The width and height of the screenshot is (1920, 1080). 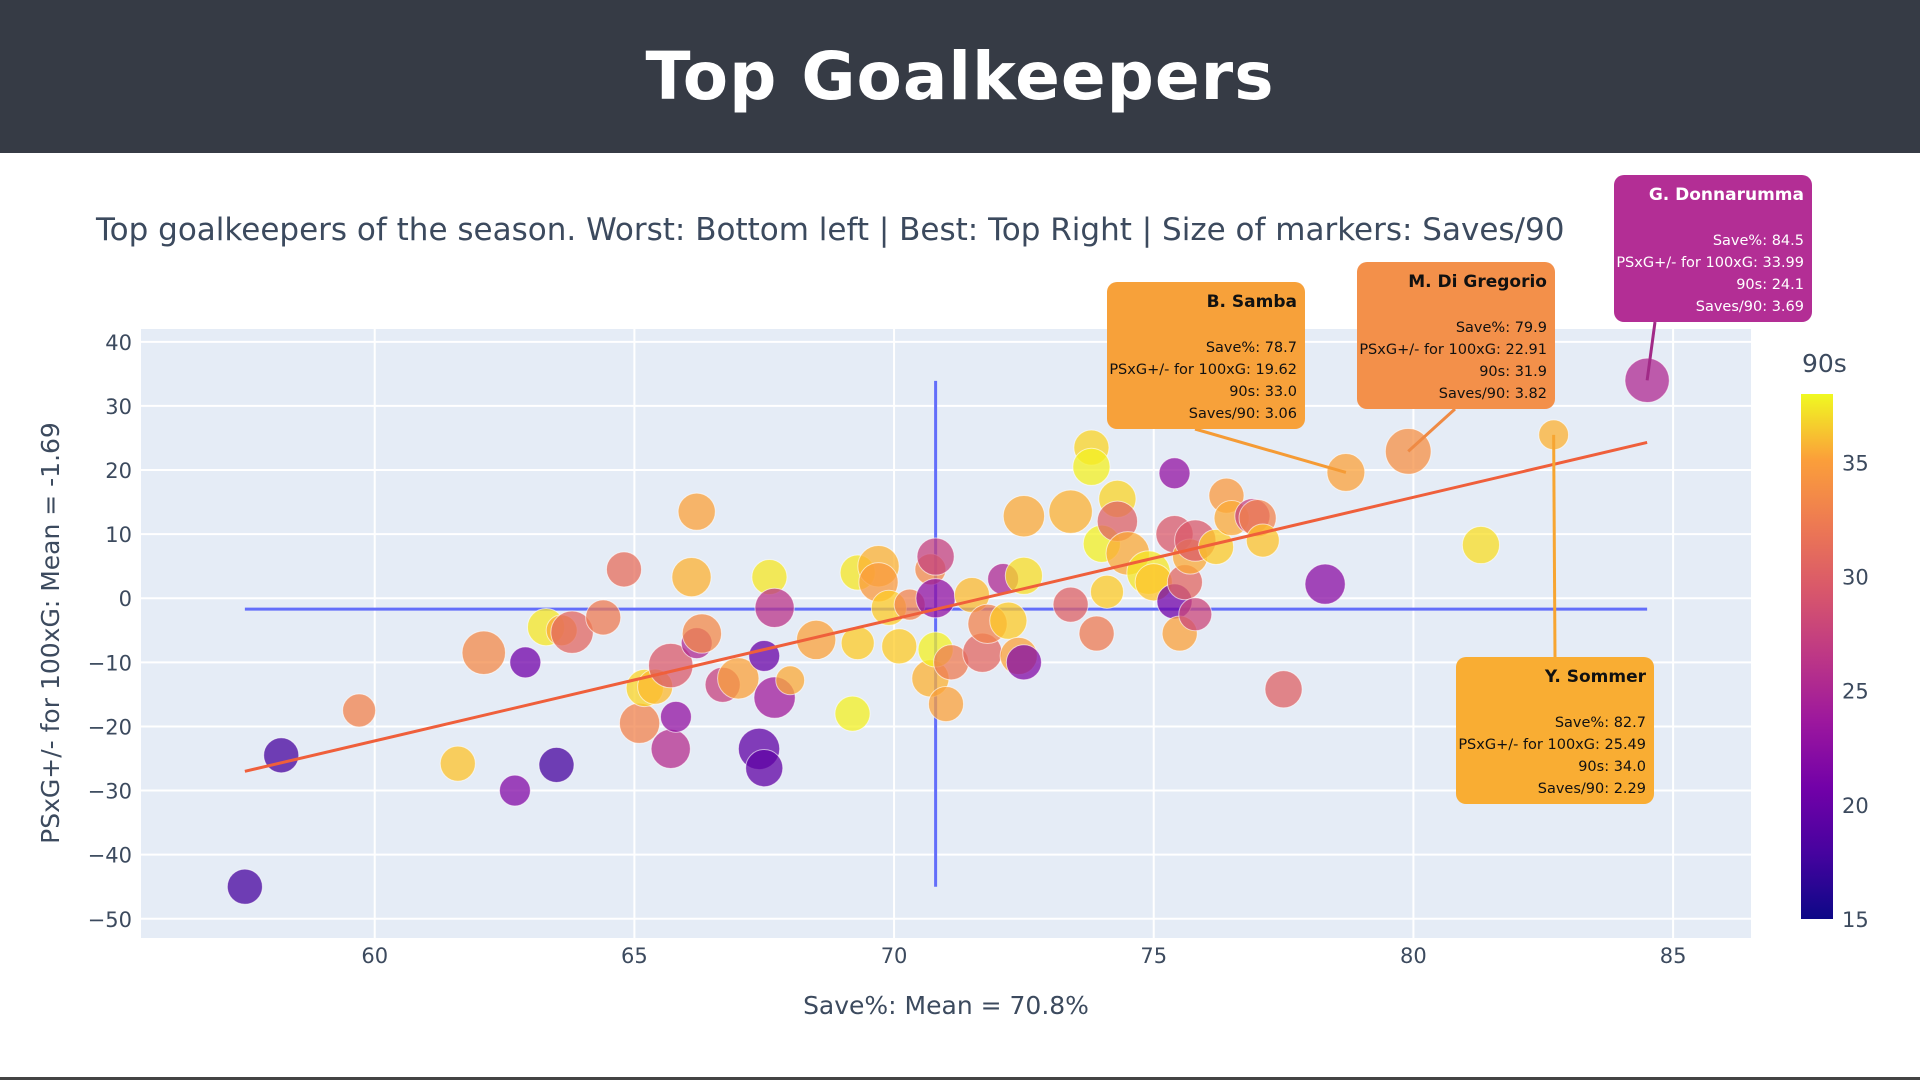 I want to click on colorbar-tick-label: 15, so click(x=1855, y=920).